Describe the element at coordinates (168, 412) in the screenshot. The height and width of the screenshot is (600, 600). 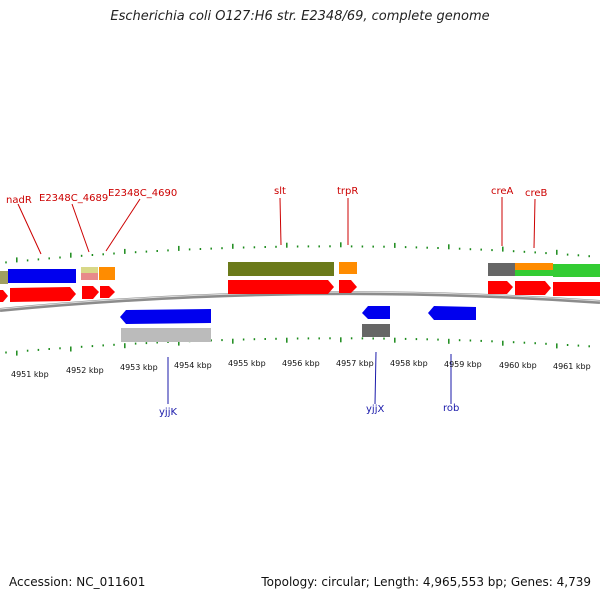
I see `gene-label-yjjK: yjjK` at that location.